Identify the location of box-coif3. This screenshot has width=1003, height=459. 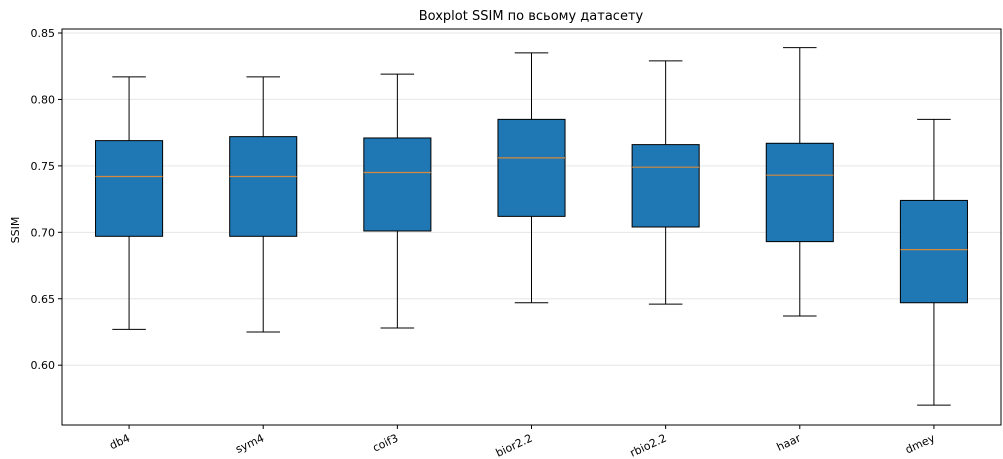
(397, 201).